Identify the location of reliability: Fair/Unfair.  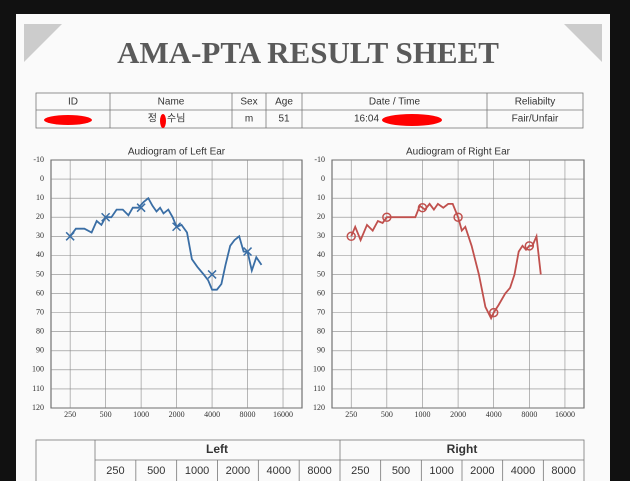
(535, 119).